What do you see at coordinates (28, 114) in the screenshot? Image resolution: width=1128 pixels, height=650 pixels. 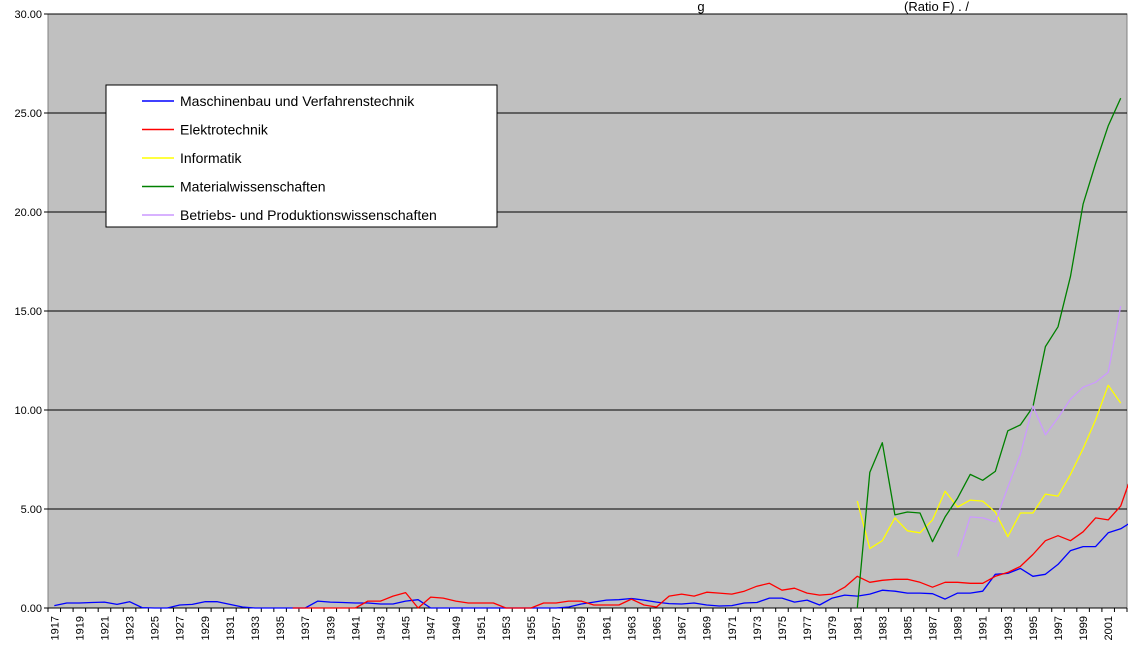 I see `y-tick-label: 25.00` at bounding box center [28, 114].